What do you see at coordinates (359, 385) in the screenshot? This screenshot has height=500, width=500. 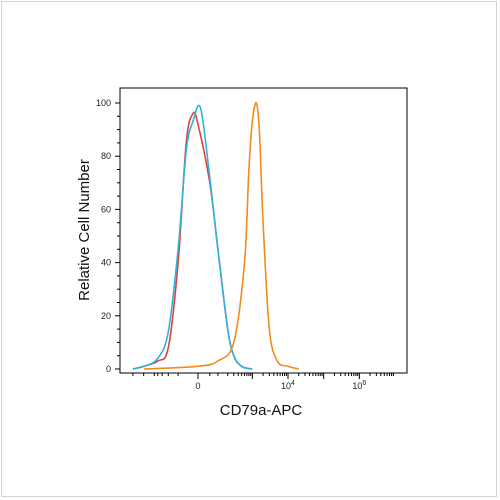 I see `x-tick-label: 10⁶` at bounding box center [359, 385].